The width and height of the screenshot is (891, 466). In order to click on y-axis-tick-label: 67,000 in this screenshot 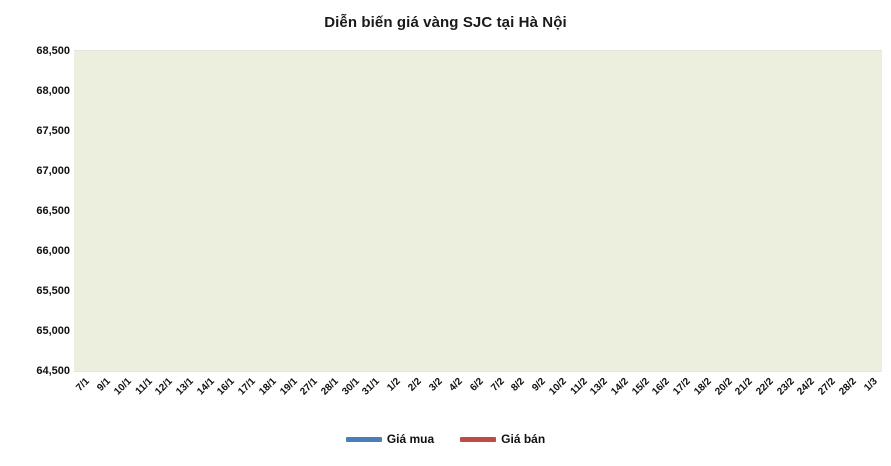, I will do `click(53, 171)`.